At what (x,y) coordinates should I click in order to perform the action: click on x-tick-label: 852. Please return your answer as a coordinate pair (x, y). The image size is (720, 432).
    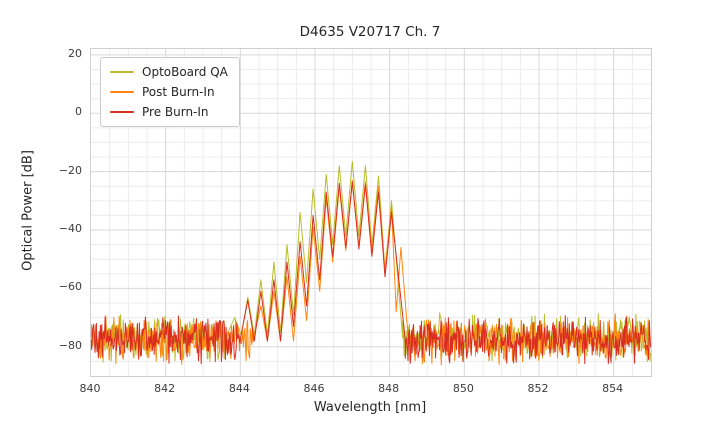
    Looking at the image, I should click on (538, 388).